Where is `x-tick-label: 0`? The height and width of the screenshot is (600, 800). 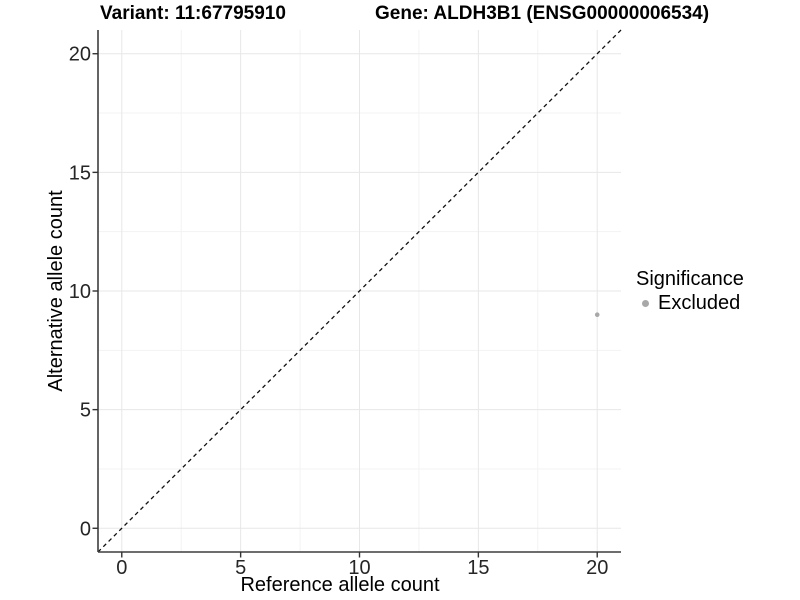
x-tick-label: 0 is located at coordinates (121, 568).